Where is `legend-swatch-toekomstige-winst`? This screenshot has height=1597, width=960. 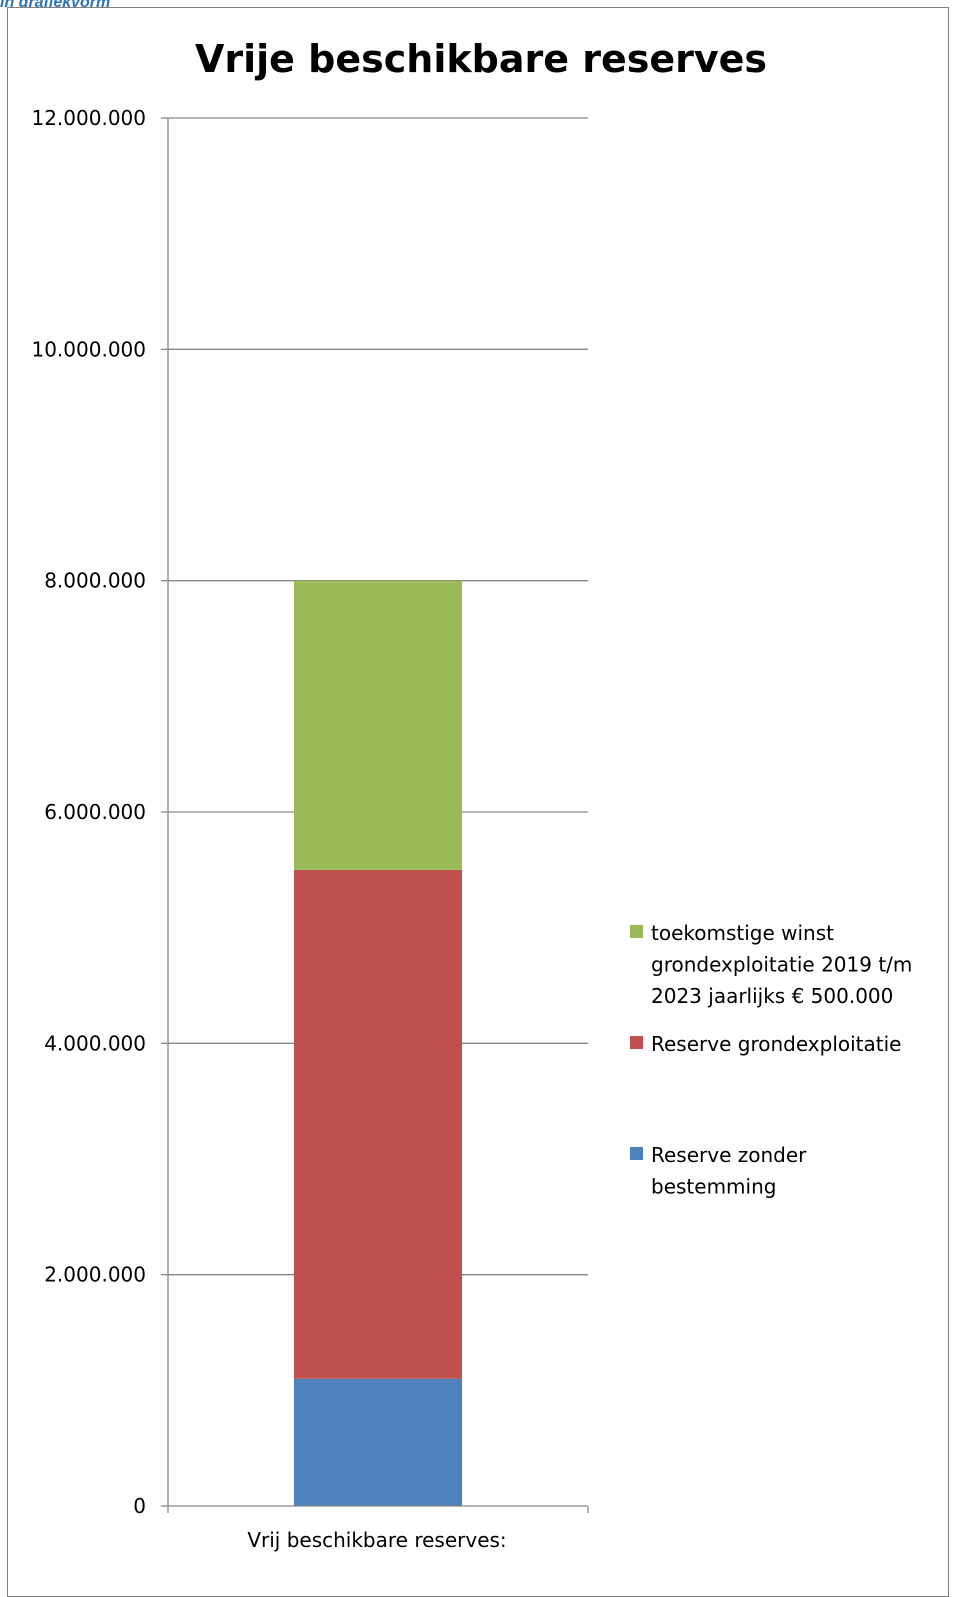 legend-swatch-toekomstige-winst is located at coordinates (636, 931).